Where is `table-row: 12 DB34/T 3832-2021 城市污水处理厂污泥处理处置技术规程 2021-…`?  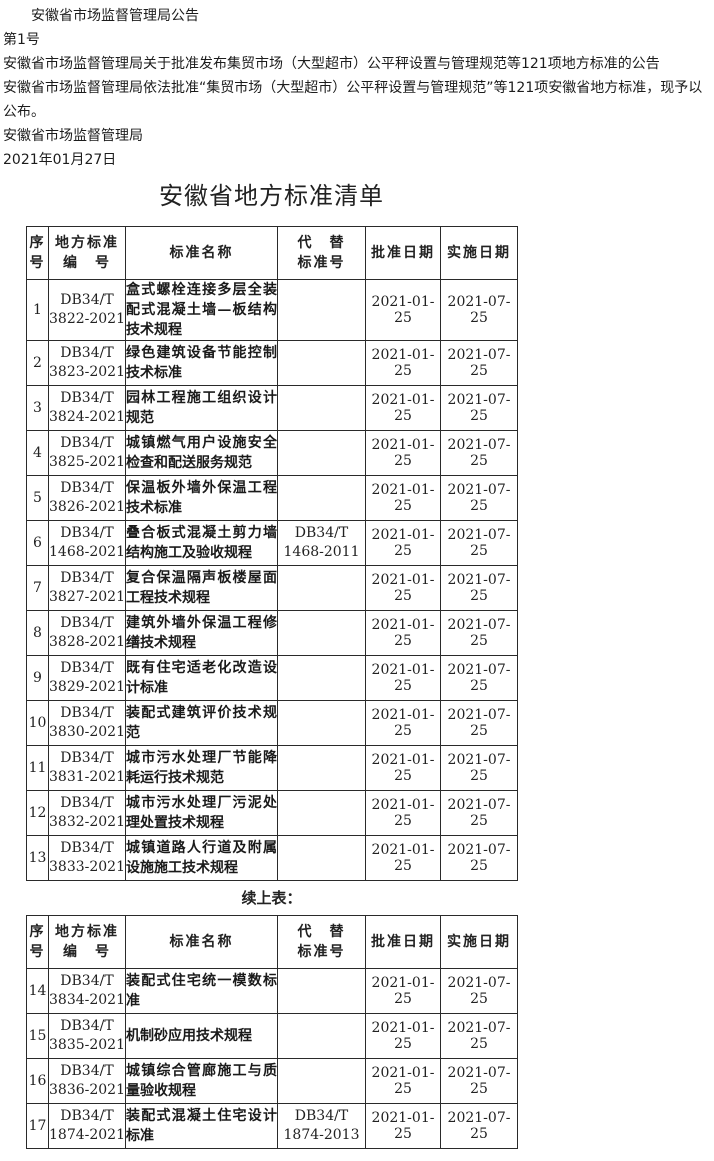 table-row: 12 DB34/T 3832-2021 城市污水处理厂污泥处理处置技术规程 2021-… is located at coordinates (272, 813).